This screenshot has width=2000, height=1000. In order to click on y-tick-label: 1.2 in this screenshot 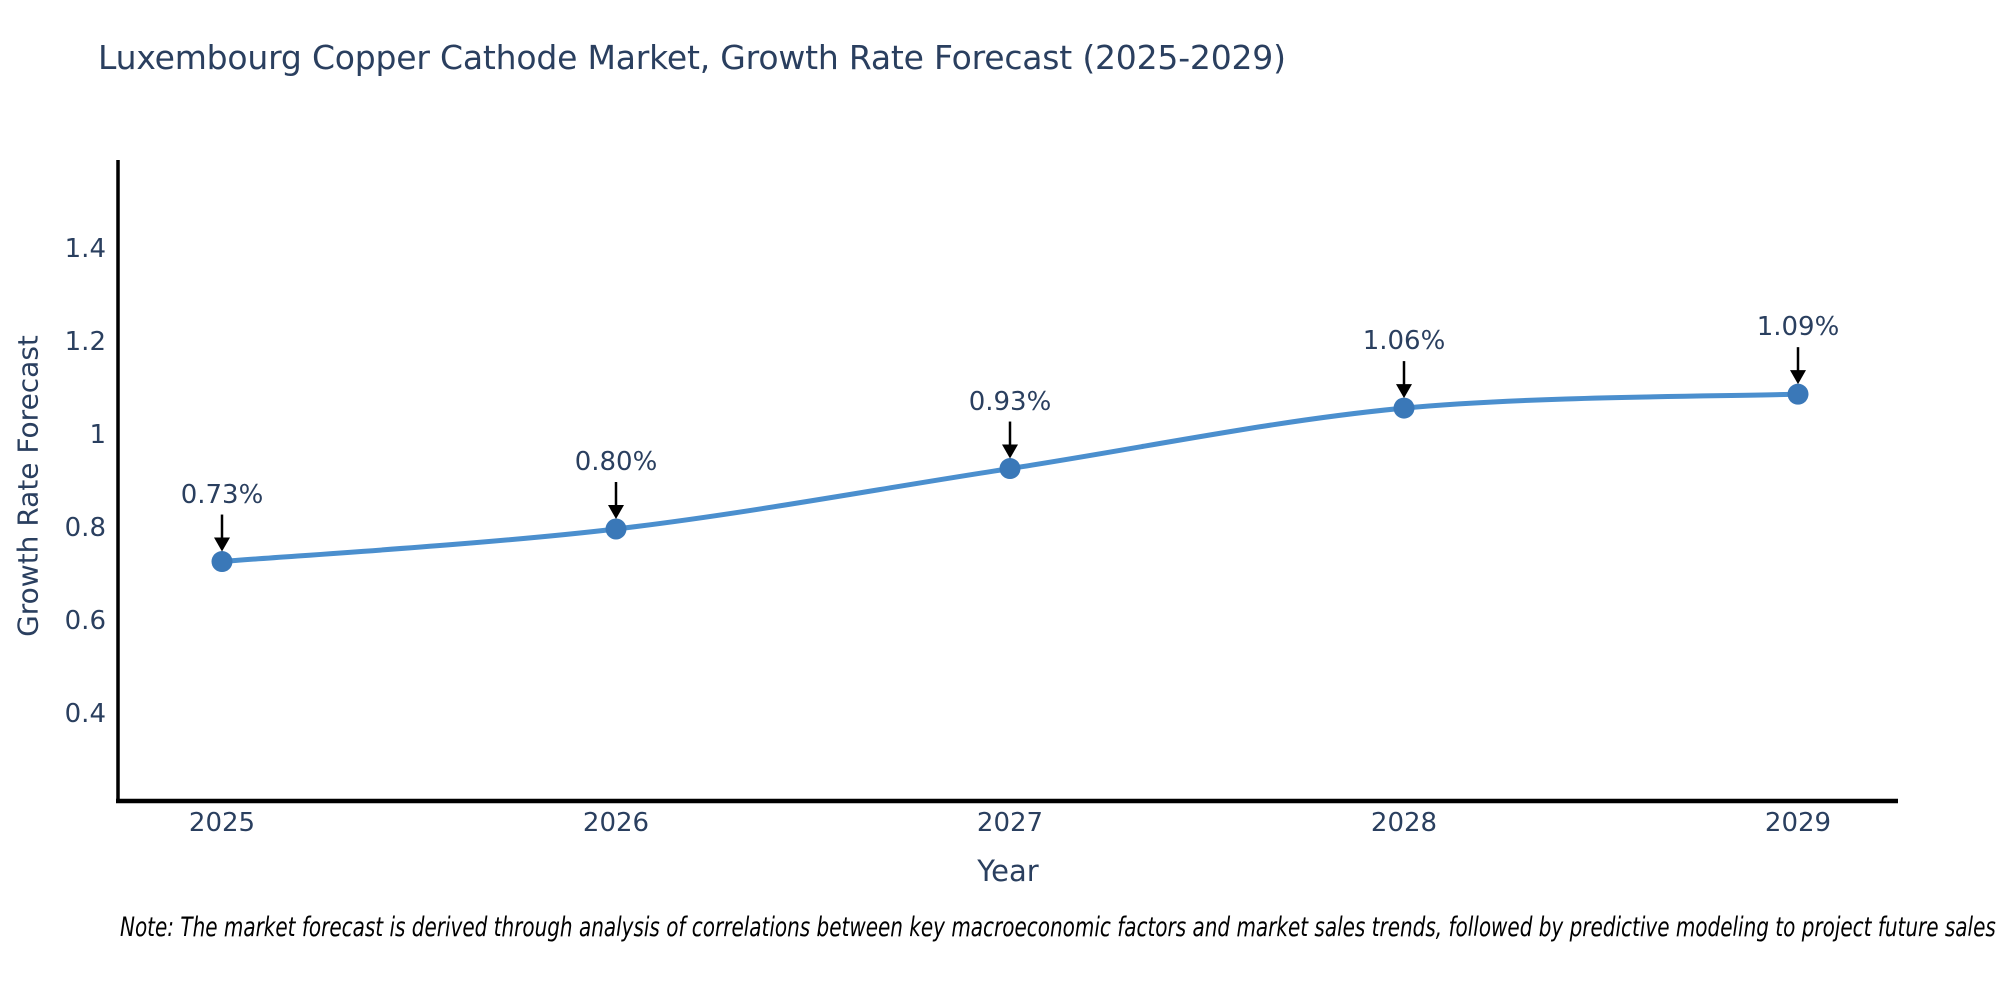, I will do `click(85, 342)`.